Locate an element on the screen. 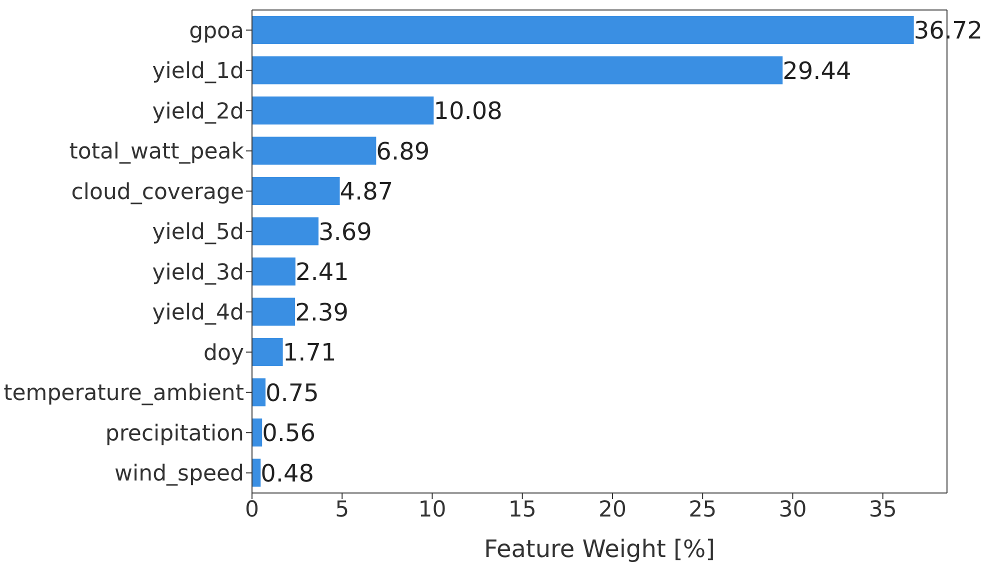 The width and height of the screenshot is (982, 567). data-label: 0.48 is located at coordinates (287, 473).